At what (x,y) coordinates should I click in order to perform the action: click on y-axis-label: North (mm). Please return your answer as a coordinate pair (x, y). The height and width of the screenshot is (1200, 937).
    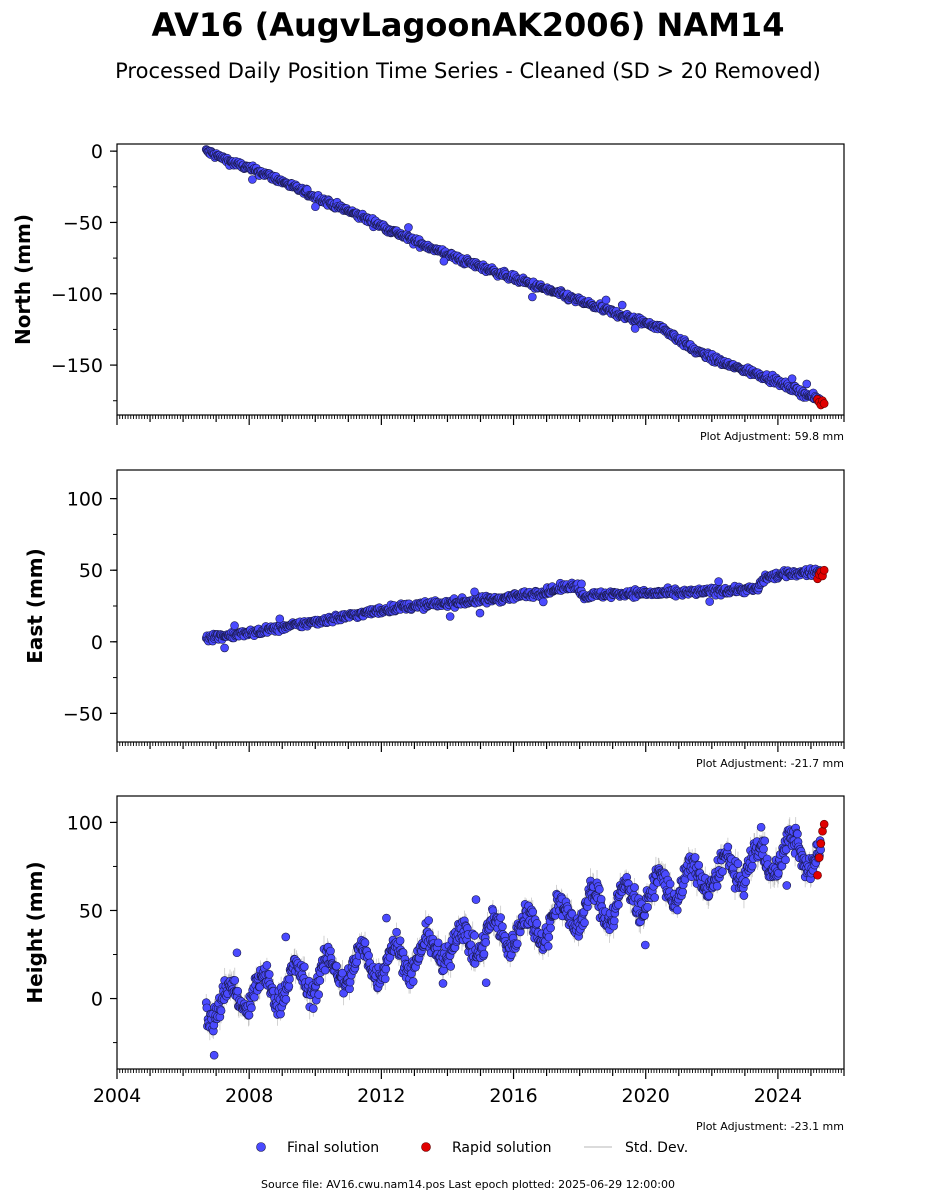
    Looking at the image, I should click on (23, 279).